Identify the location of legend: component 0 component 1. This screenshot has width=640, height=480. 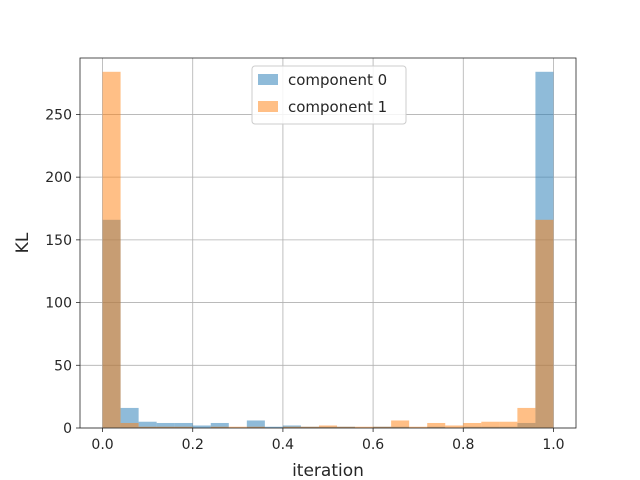
(329, 95).